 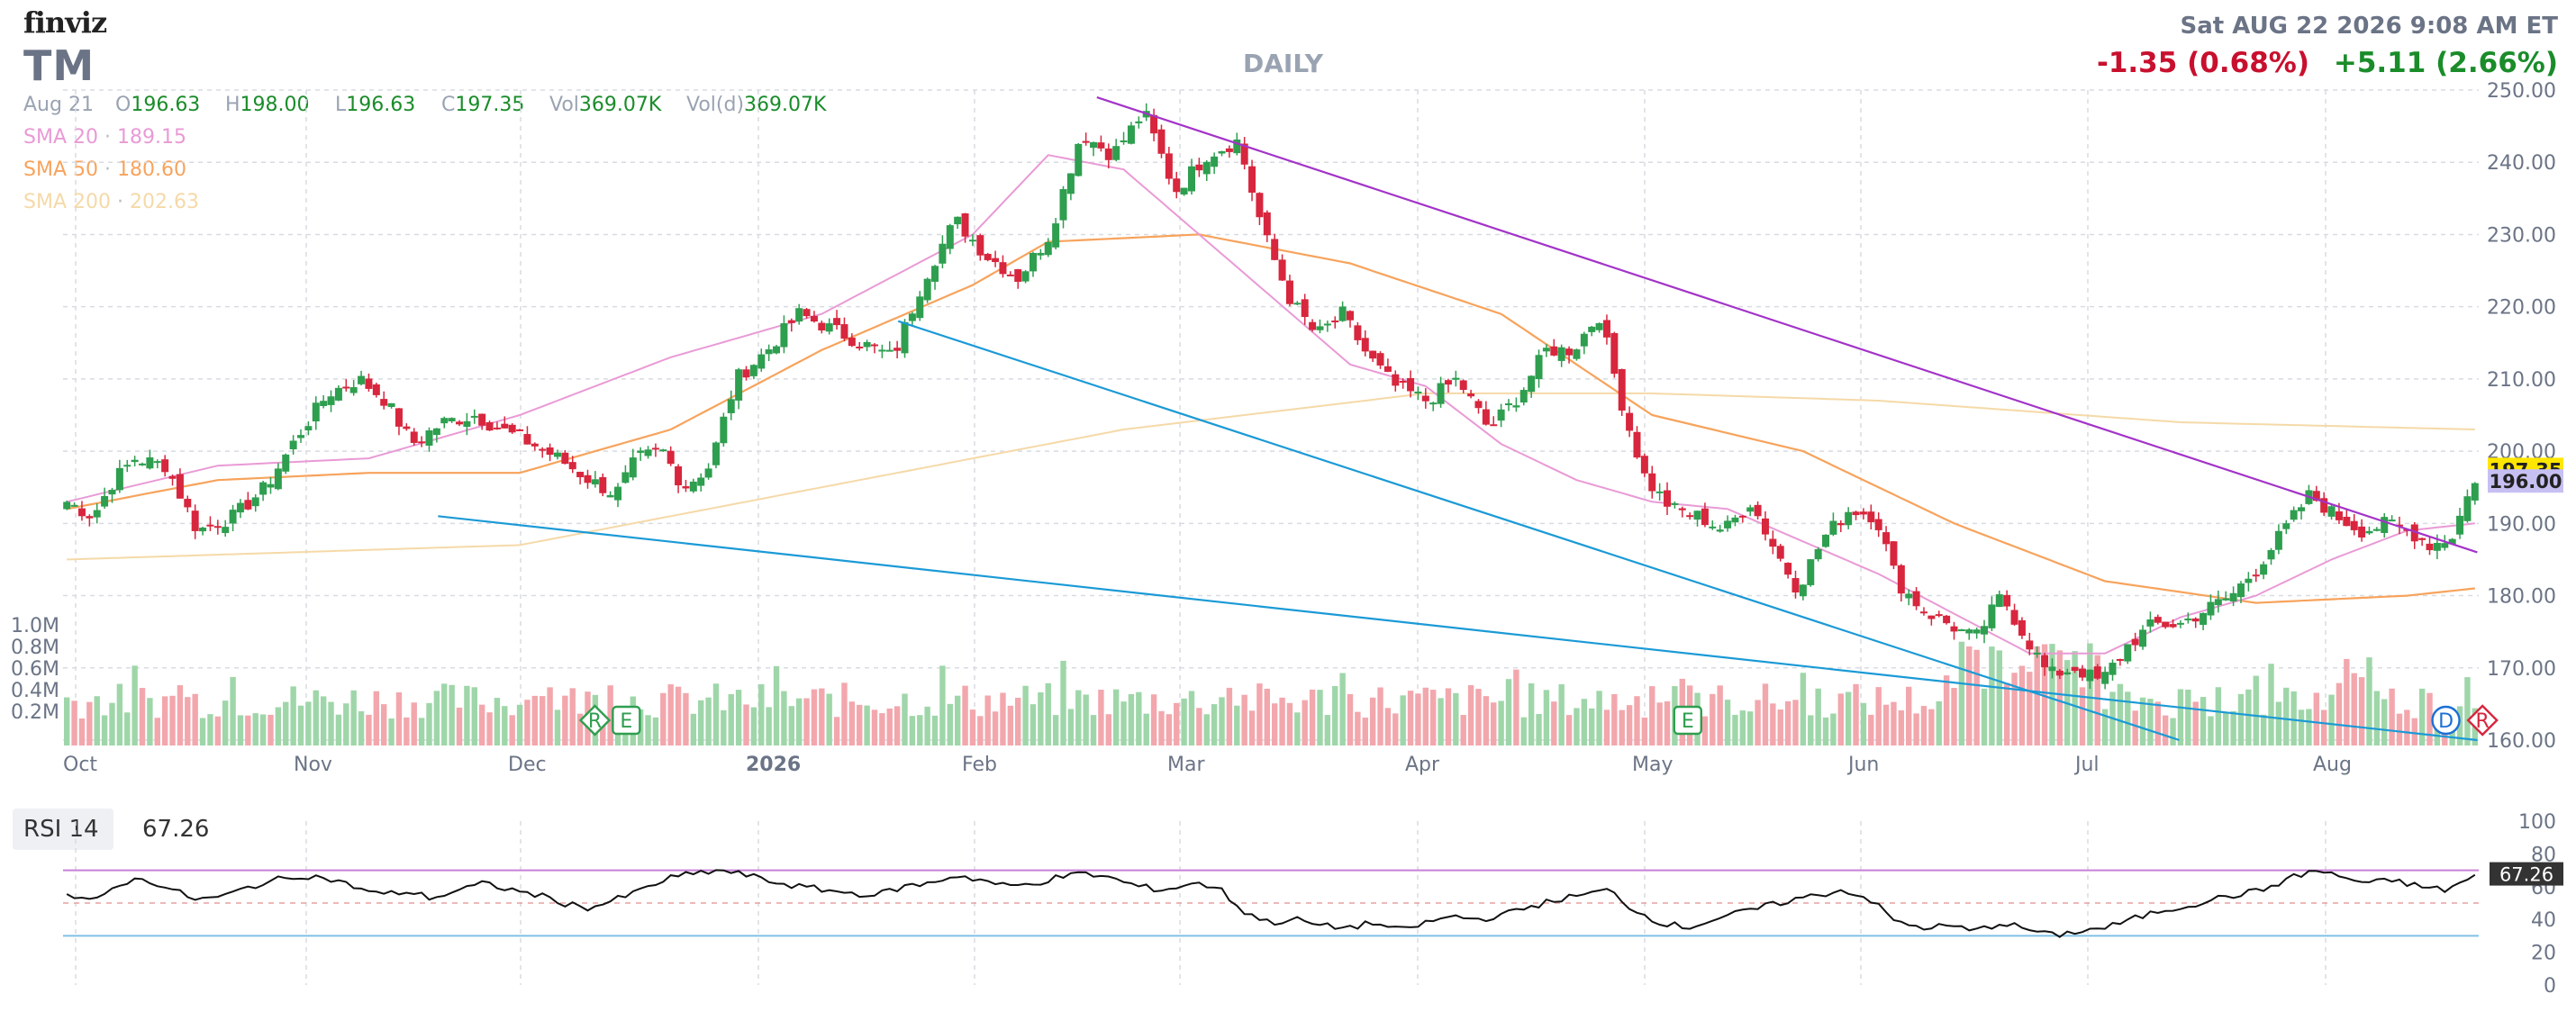 I want to click on sma50-legend: SMA 50 · 180.60, so click(x=104, y=169).